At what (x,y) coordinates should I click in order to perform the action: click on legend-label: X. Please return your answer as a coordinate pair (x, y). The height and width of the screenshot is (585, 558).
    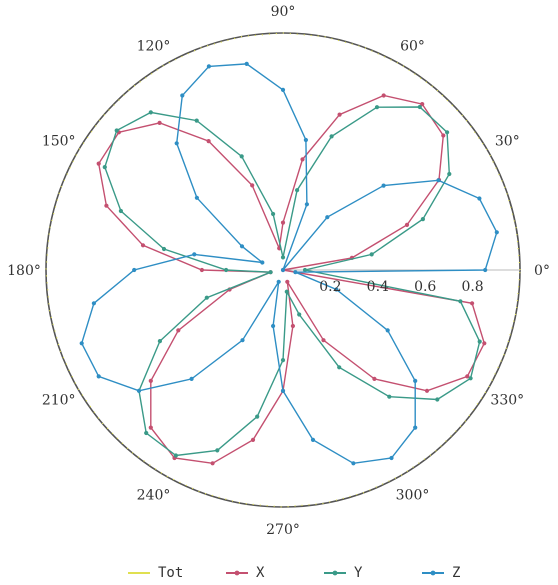
    Looking at the image, I should click on (260, 573).